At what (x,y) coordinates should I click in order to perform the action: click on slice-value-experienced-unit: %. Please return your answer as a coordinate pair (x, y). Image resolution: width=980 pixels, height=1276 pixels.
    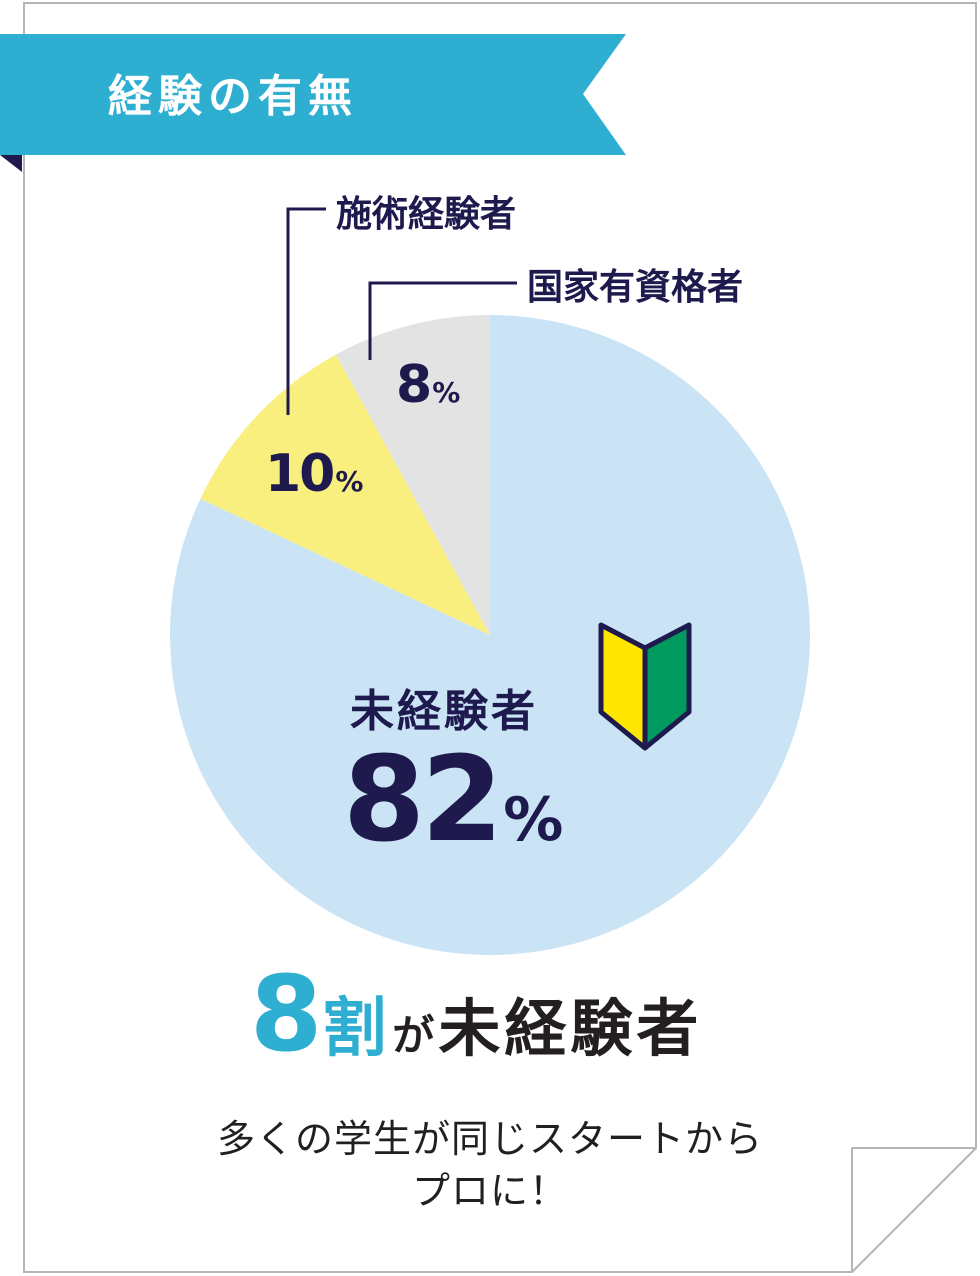
    Looking at the image, I should click on (349, 481).